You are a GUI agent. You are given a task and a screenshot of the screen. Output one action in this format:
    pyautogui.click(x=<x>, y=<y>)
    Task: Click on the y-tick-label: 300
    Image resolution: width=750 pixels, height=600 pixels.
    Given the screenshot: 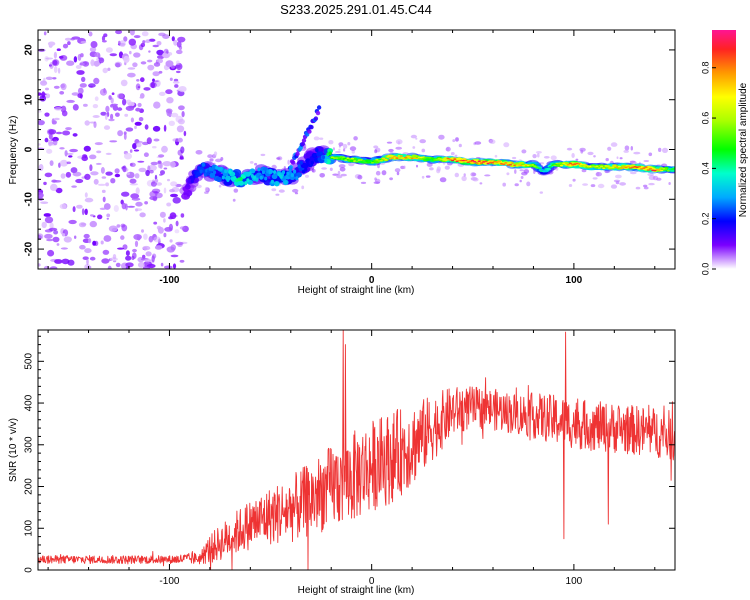 What is the action you would take?
    pyautogui.click(x=29, y=444)
    